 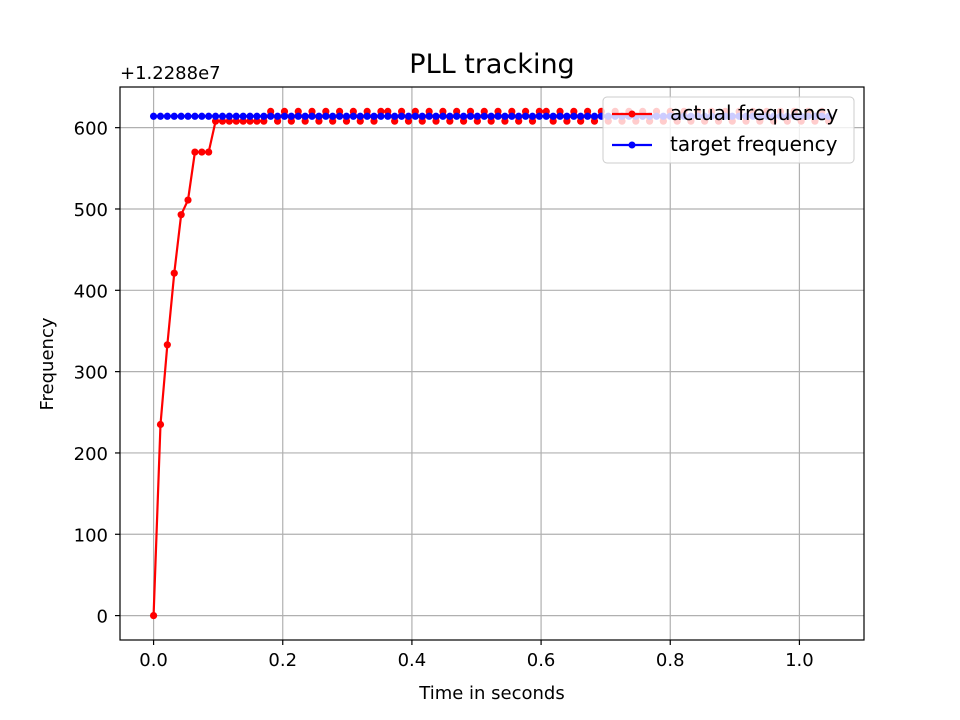 What do you see at coordinates (91, 535) in the screenshot?
I see `y-tick-label: 100` at bounding box center [91, 535].